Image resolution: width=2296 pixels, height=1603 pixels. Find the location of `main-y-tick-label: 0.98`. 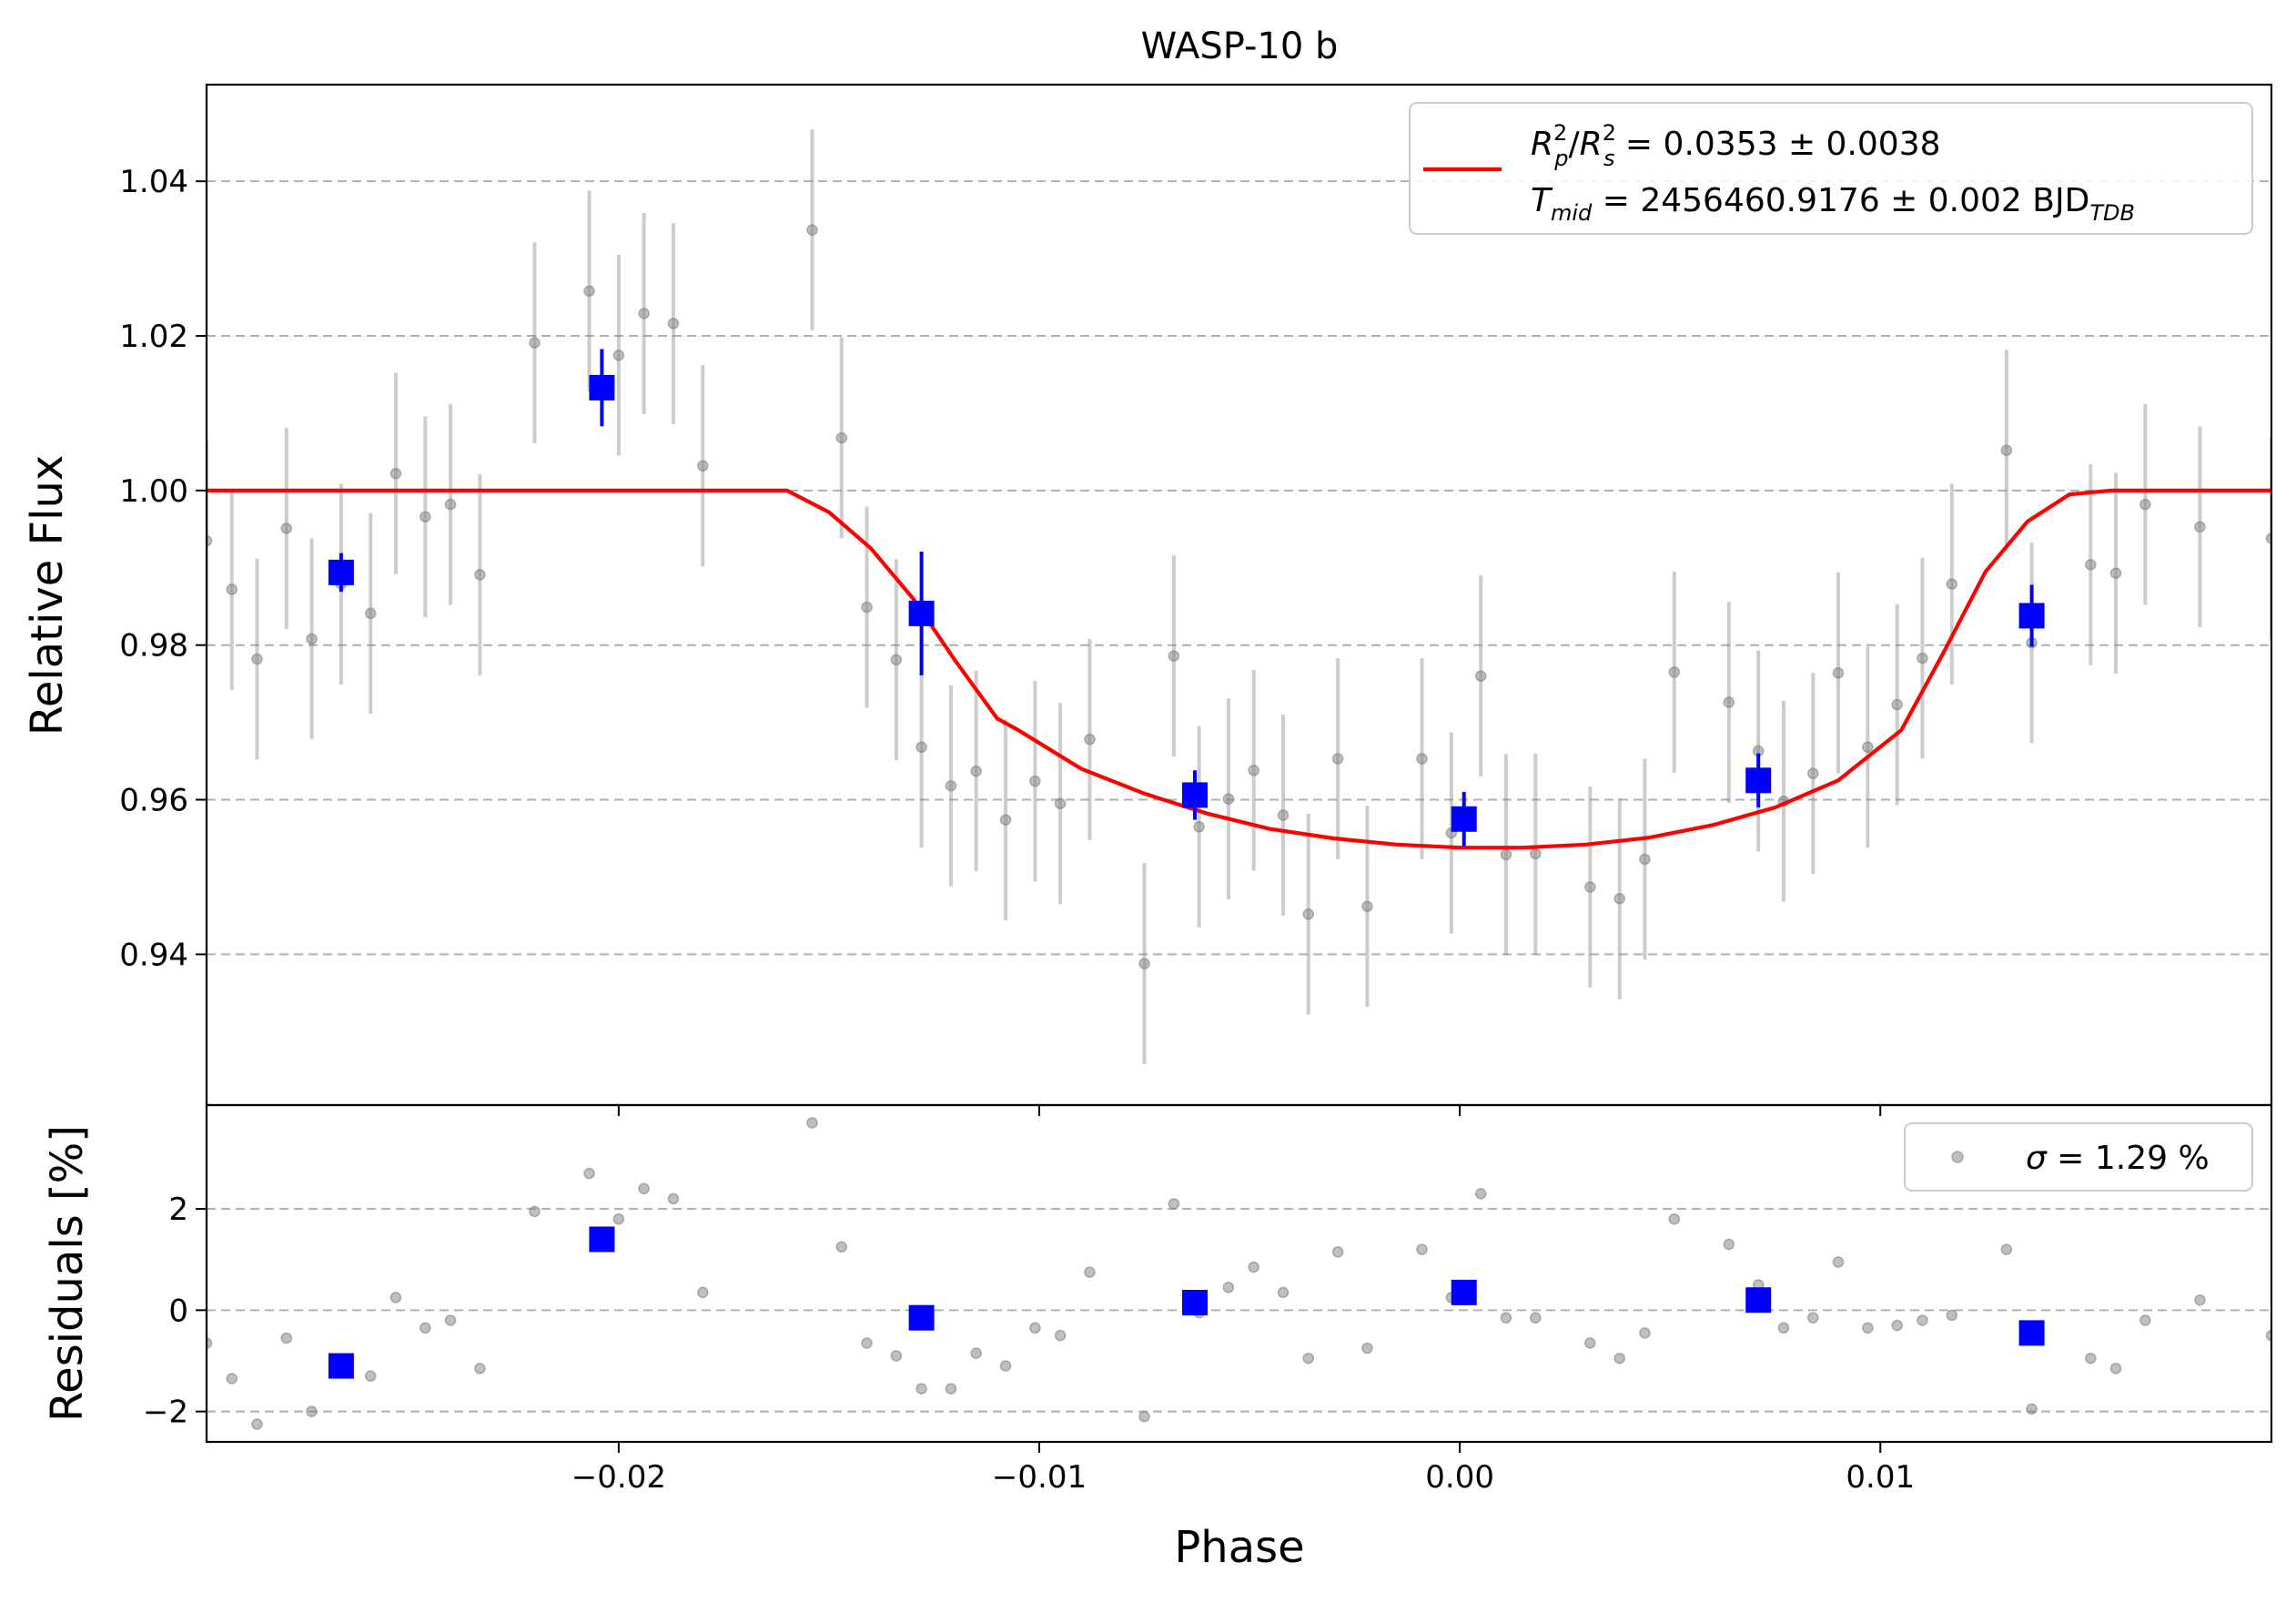

main-y-tick-label: 0.98 is located at coordinates (153, 646).